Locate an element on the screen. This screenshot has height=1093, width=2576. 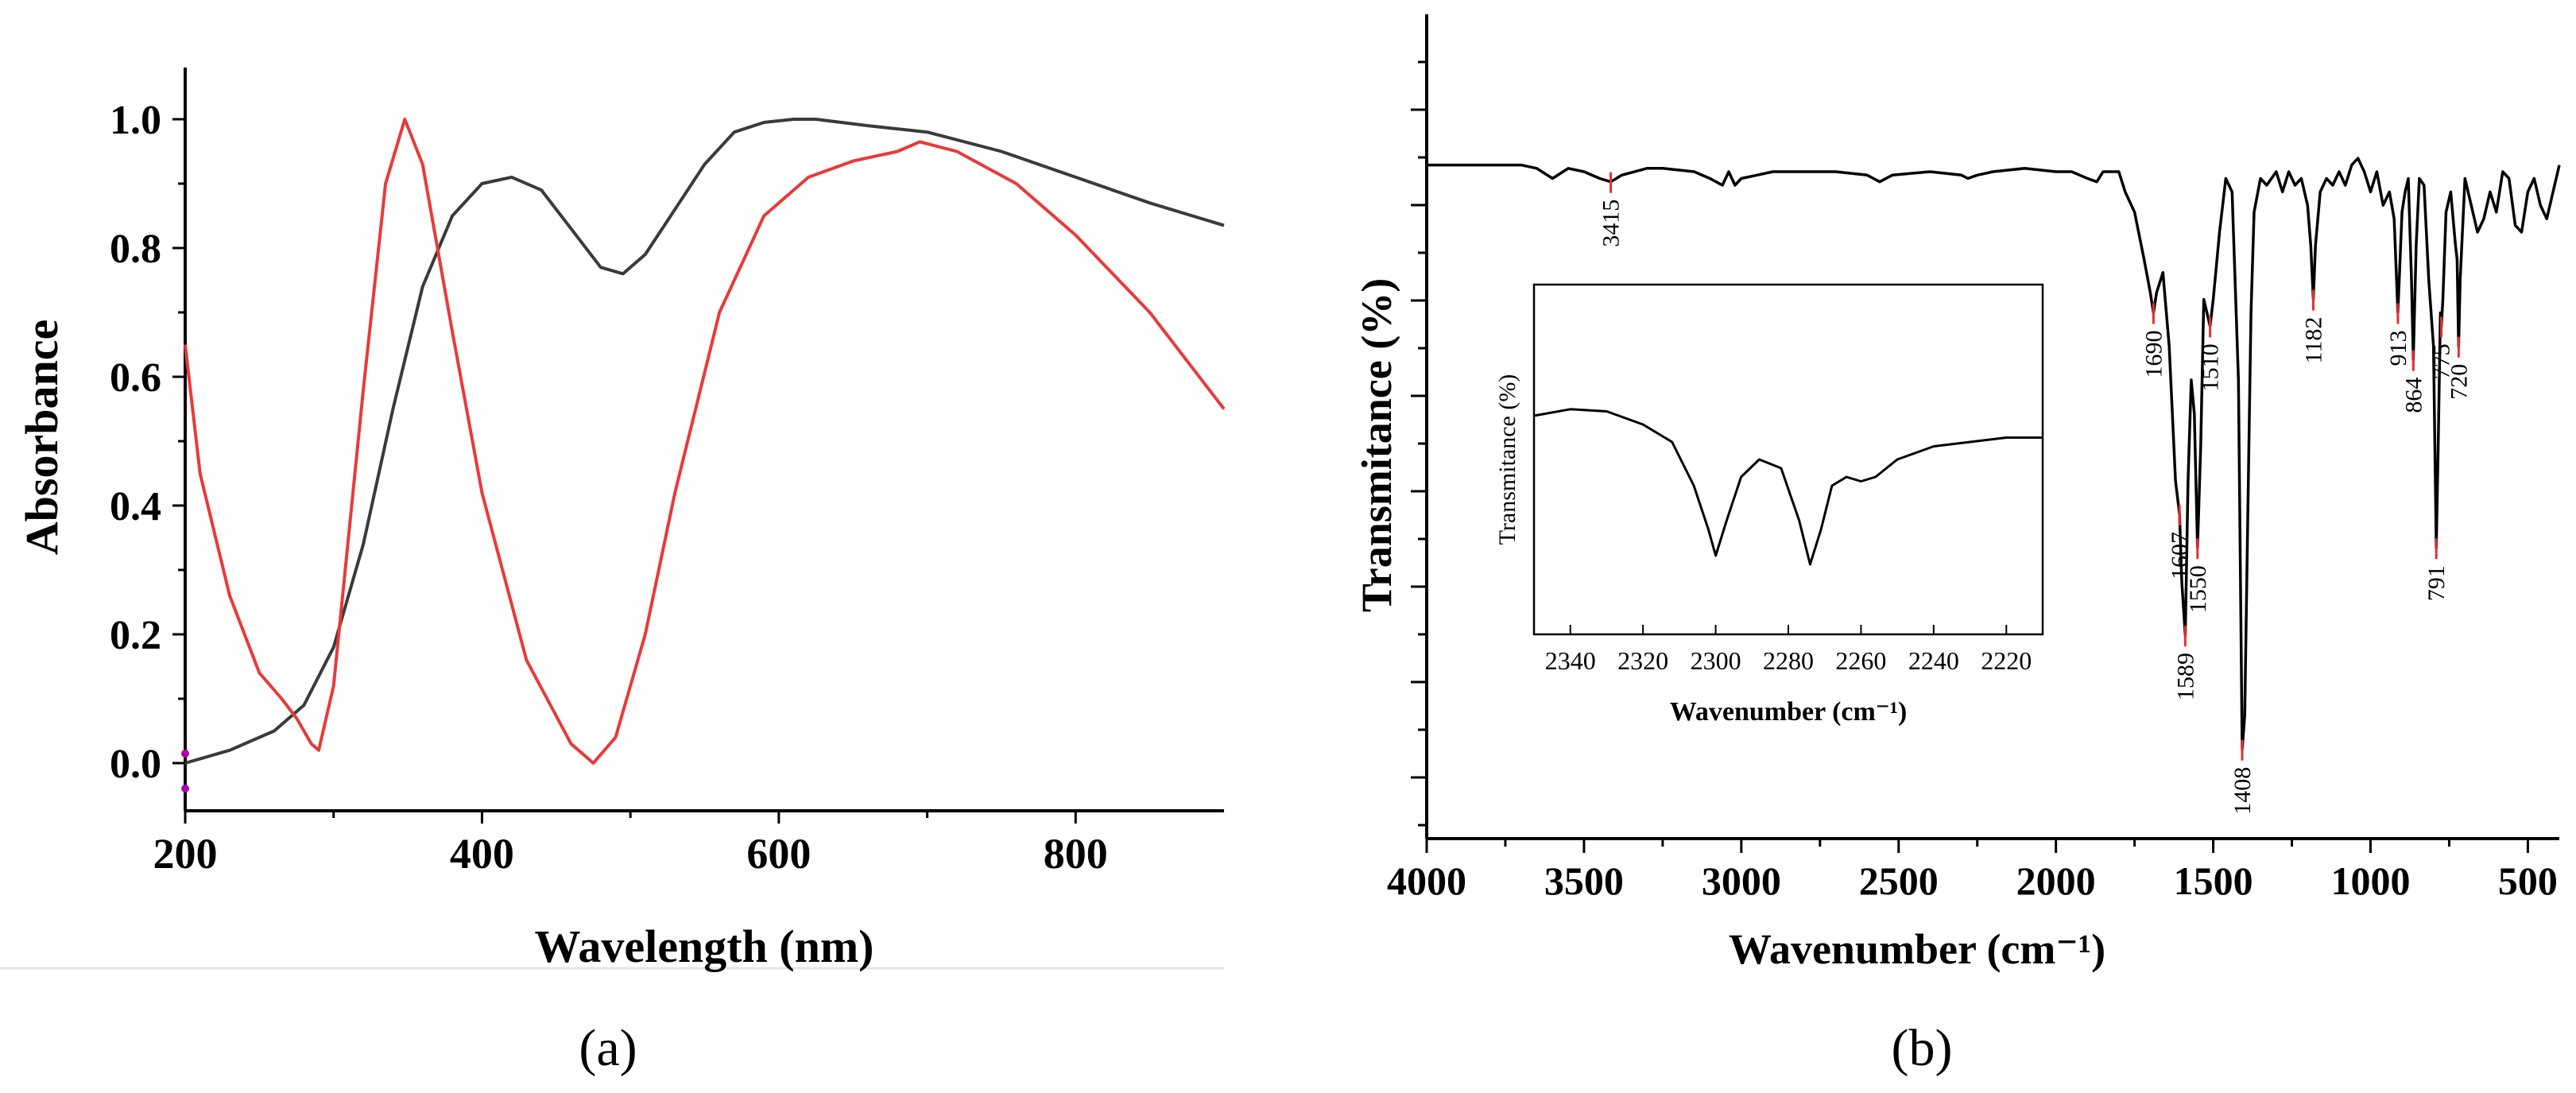
panel-a-caption: (a) is located at coordinates (608, 1048).